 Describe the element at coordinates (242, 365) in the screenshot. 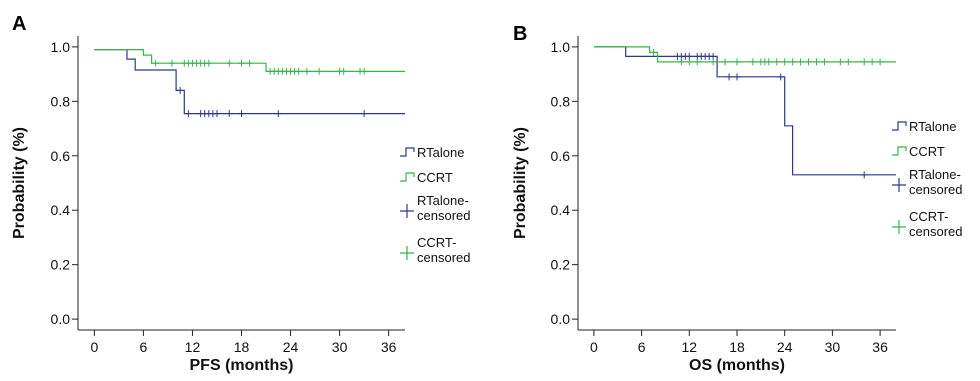

I see `x-axis-label: PFS (months)` at that location.